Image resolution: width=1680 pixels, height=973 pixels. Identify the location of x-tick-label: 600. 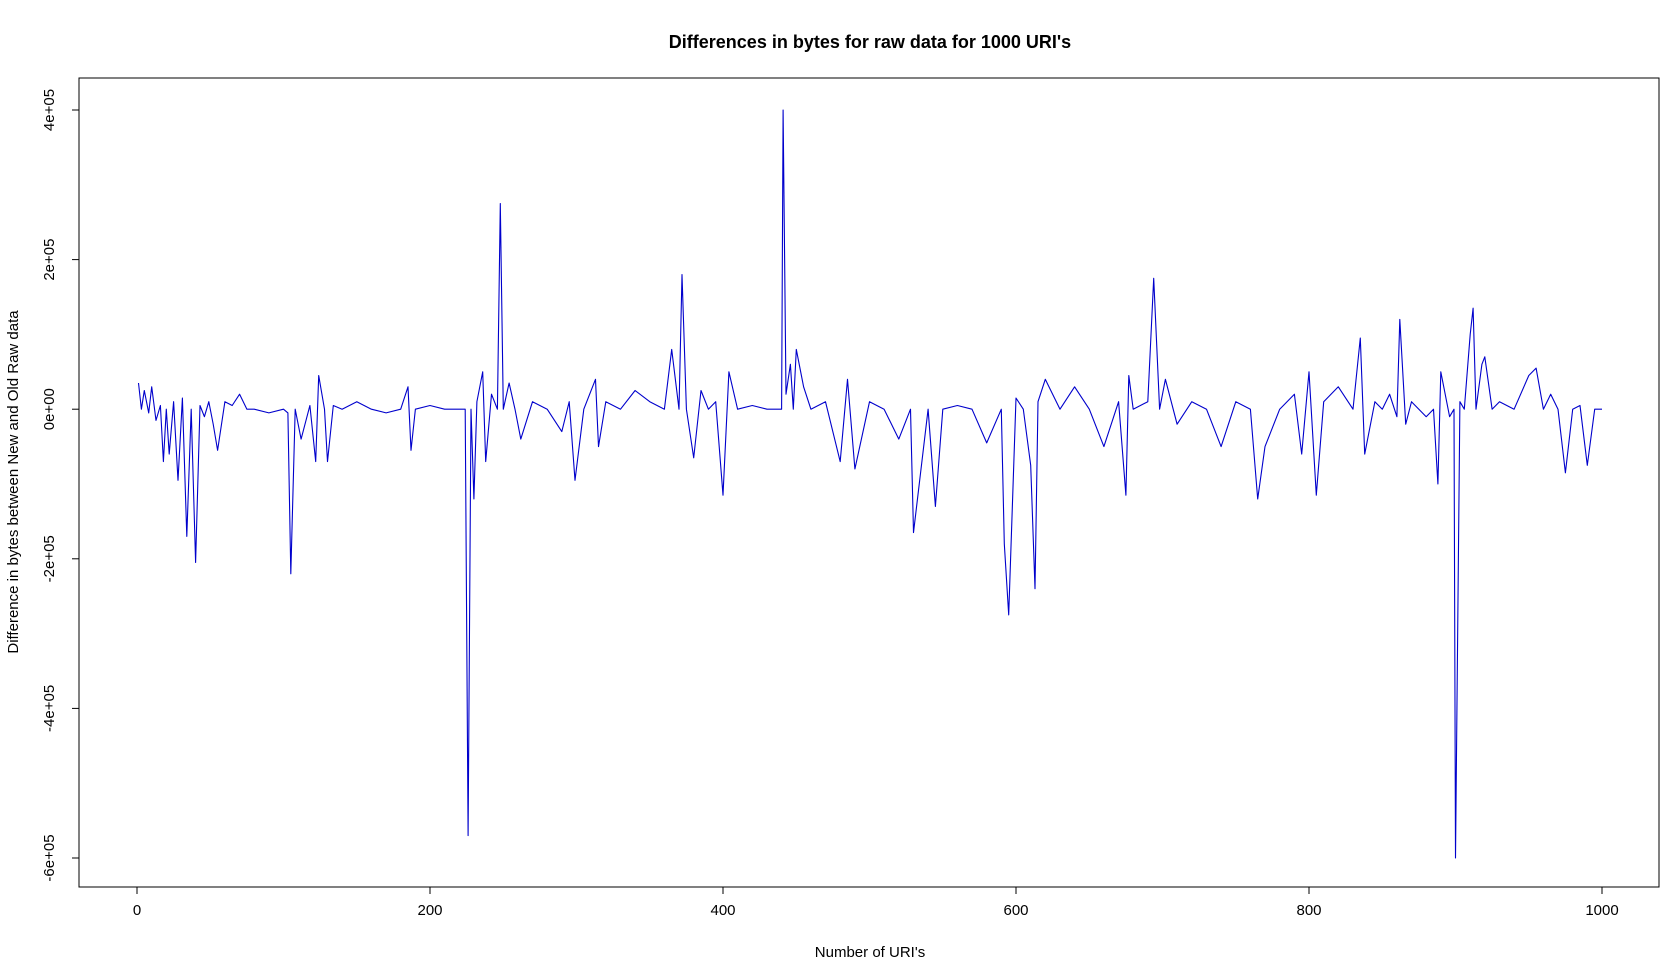
(1015, 910).